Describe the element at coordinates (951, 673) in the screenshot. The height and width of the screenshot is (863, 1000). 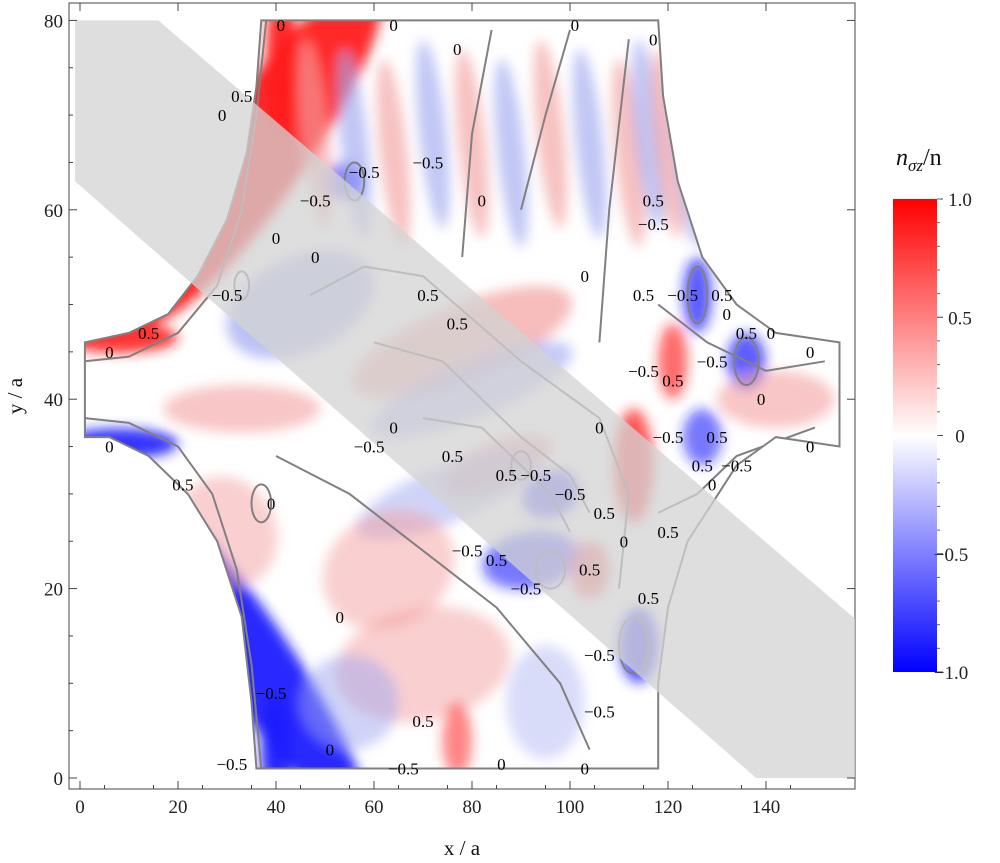
I see `colorbar-tick-label: −1.0` at that location.